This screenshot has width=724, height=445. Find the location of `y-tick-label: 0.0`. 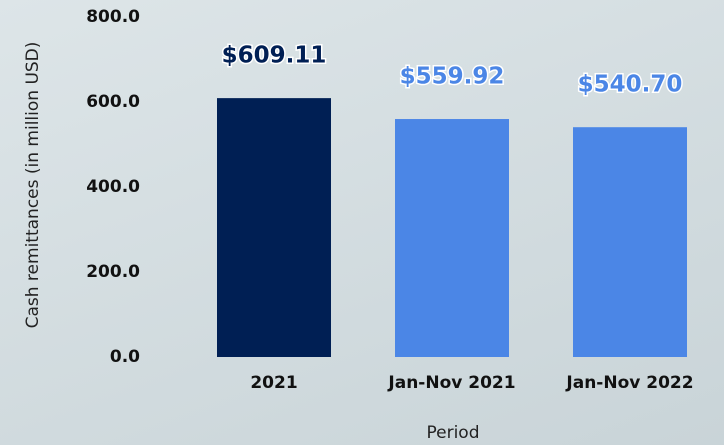

y-tick-label: 0.0 is located at coordinates (125, 357).